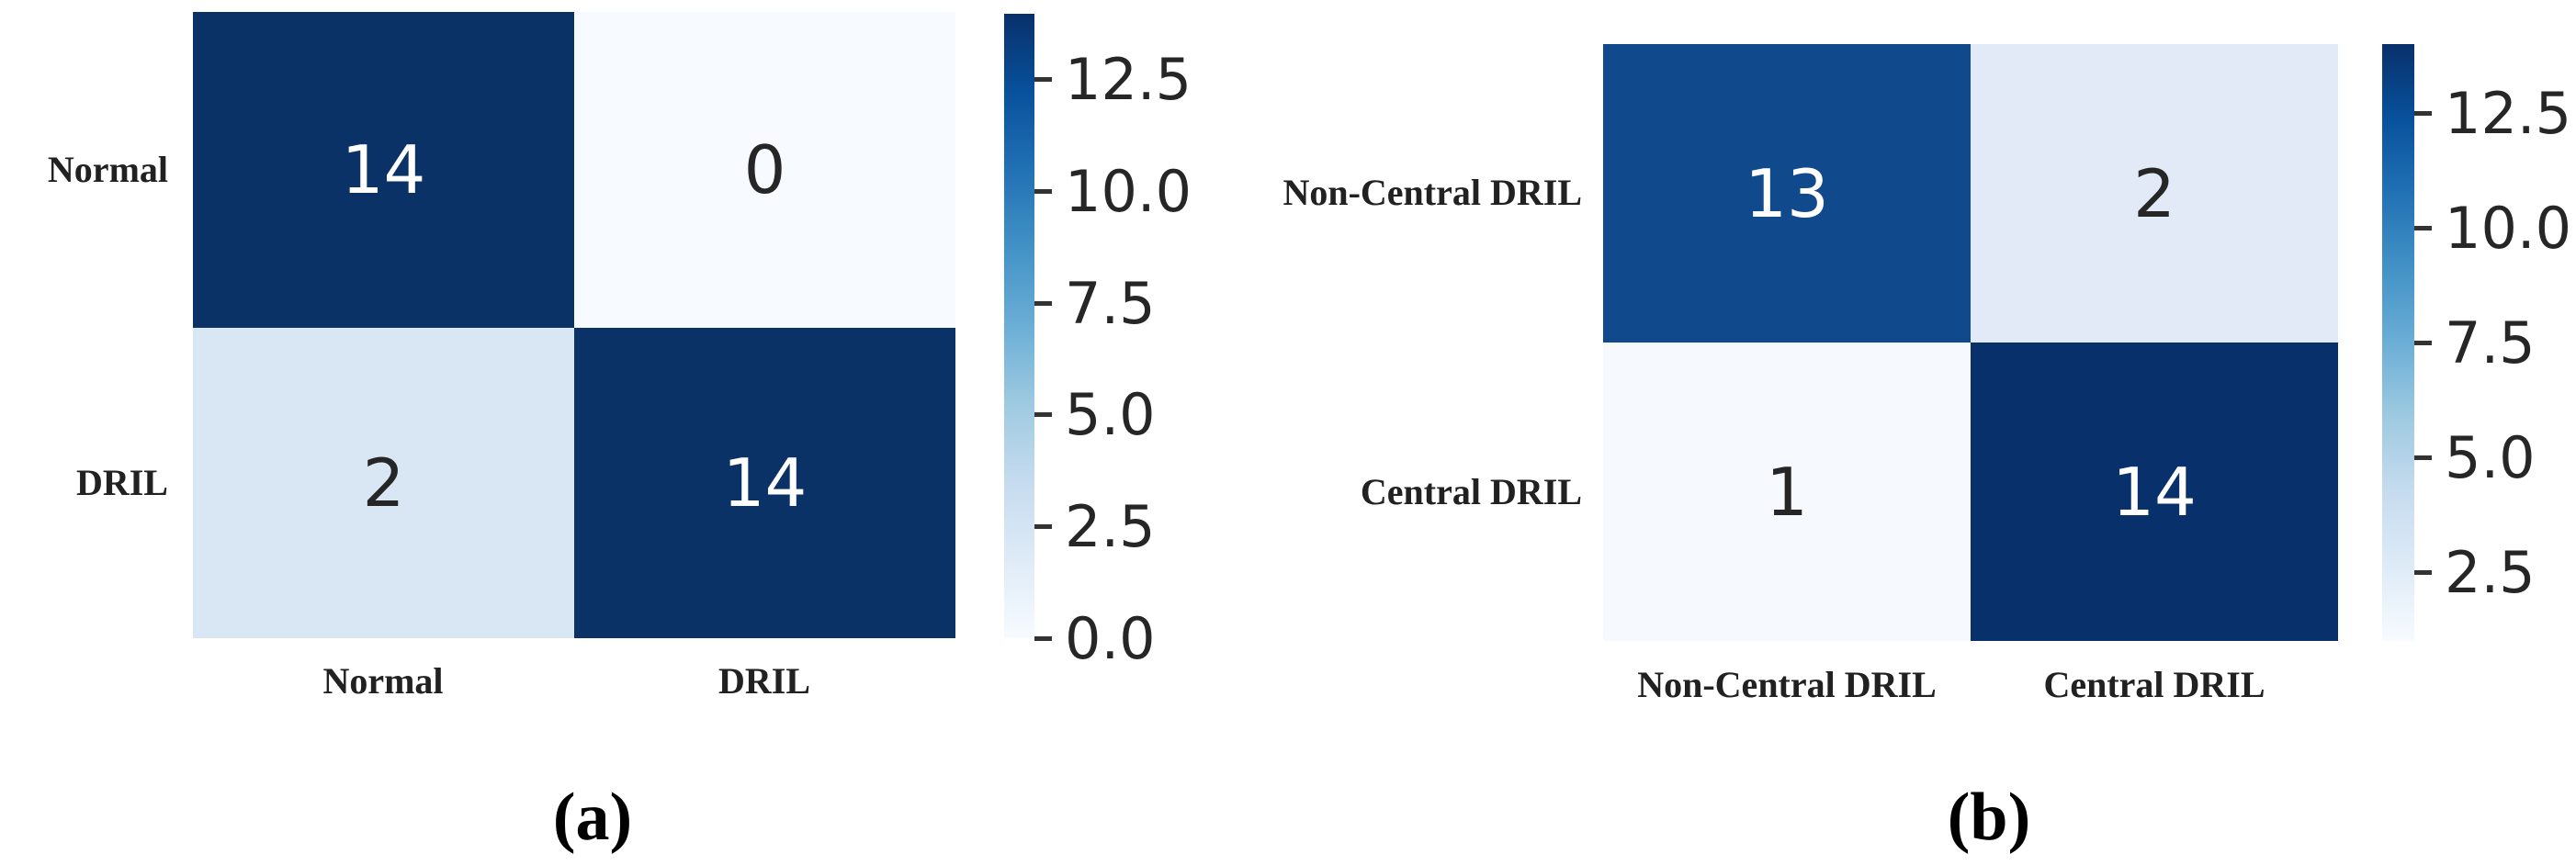 The image size is (2576, 865). What do you see at coordinates (1128, 191) in the screenshot?
I see `colorbar-a-tick-label: 10.0` at bounding box center [1128, 191].